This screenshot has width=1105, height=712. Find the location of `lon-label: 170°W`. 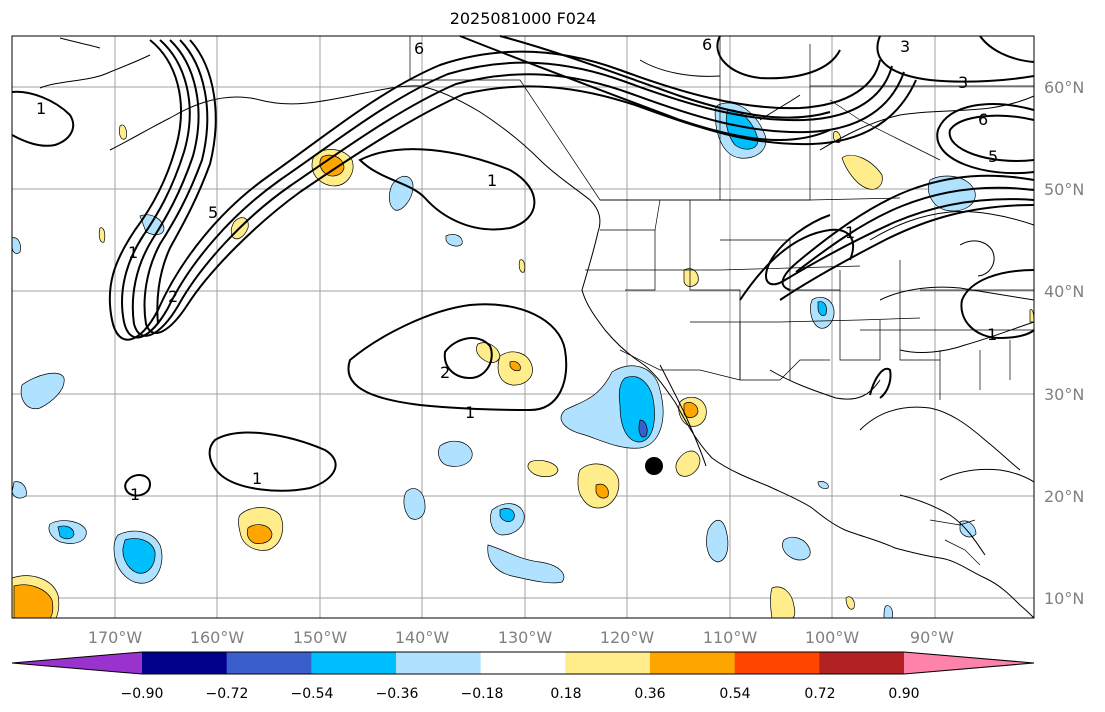

lon-label: 170°W is located at coordinates (115, 637).